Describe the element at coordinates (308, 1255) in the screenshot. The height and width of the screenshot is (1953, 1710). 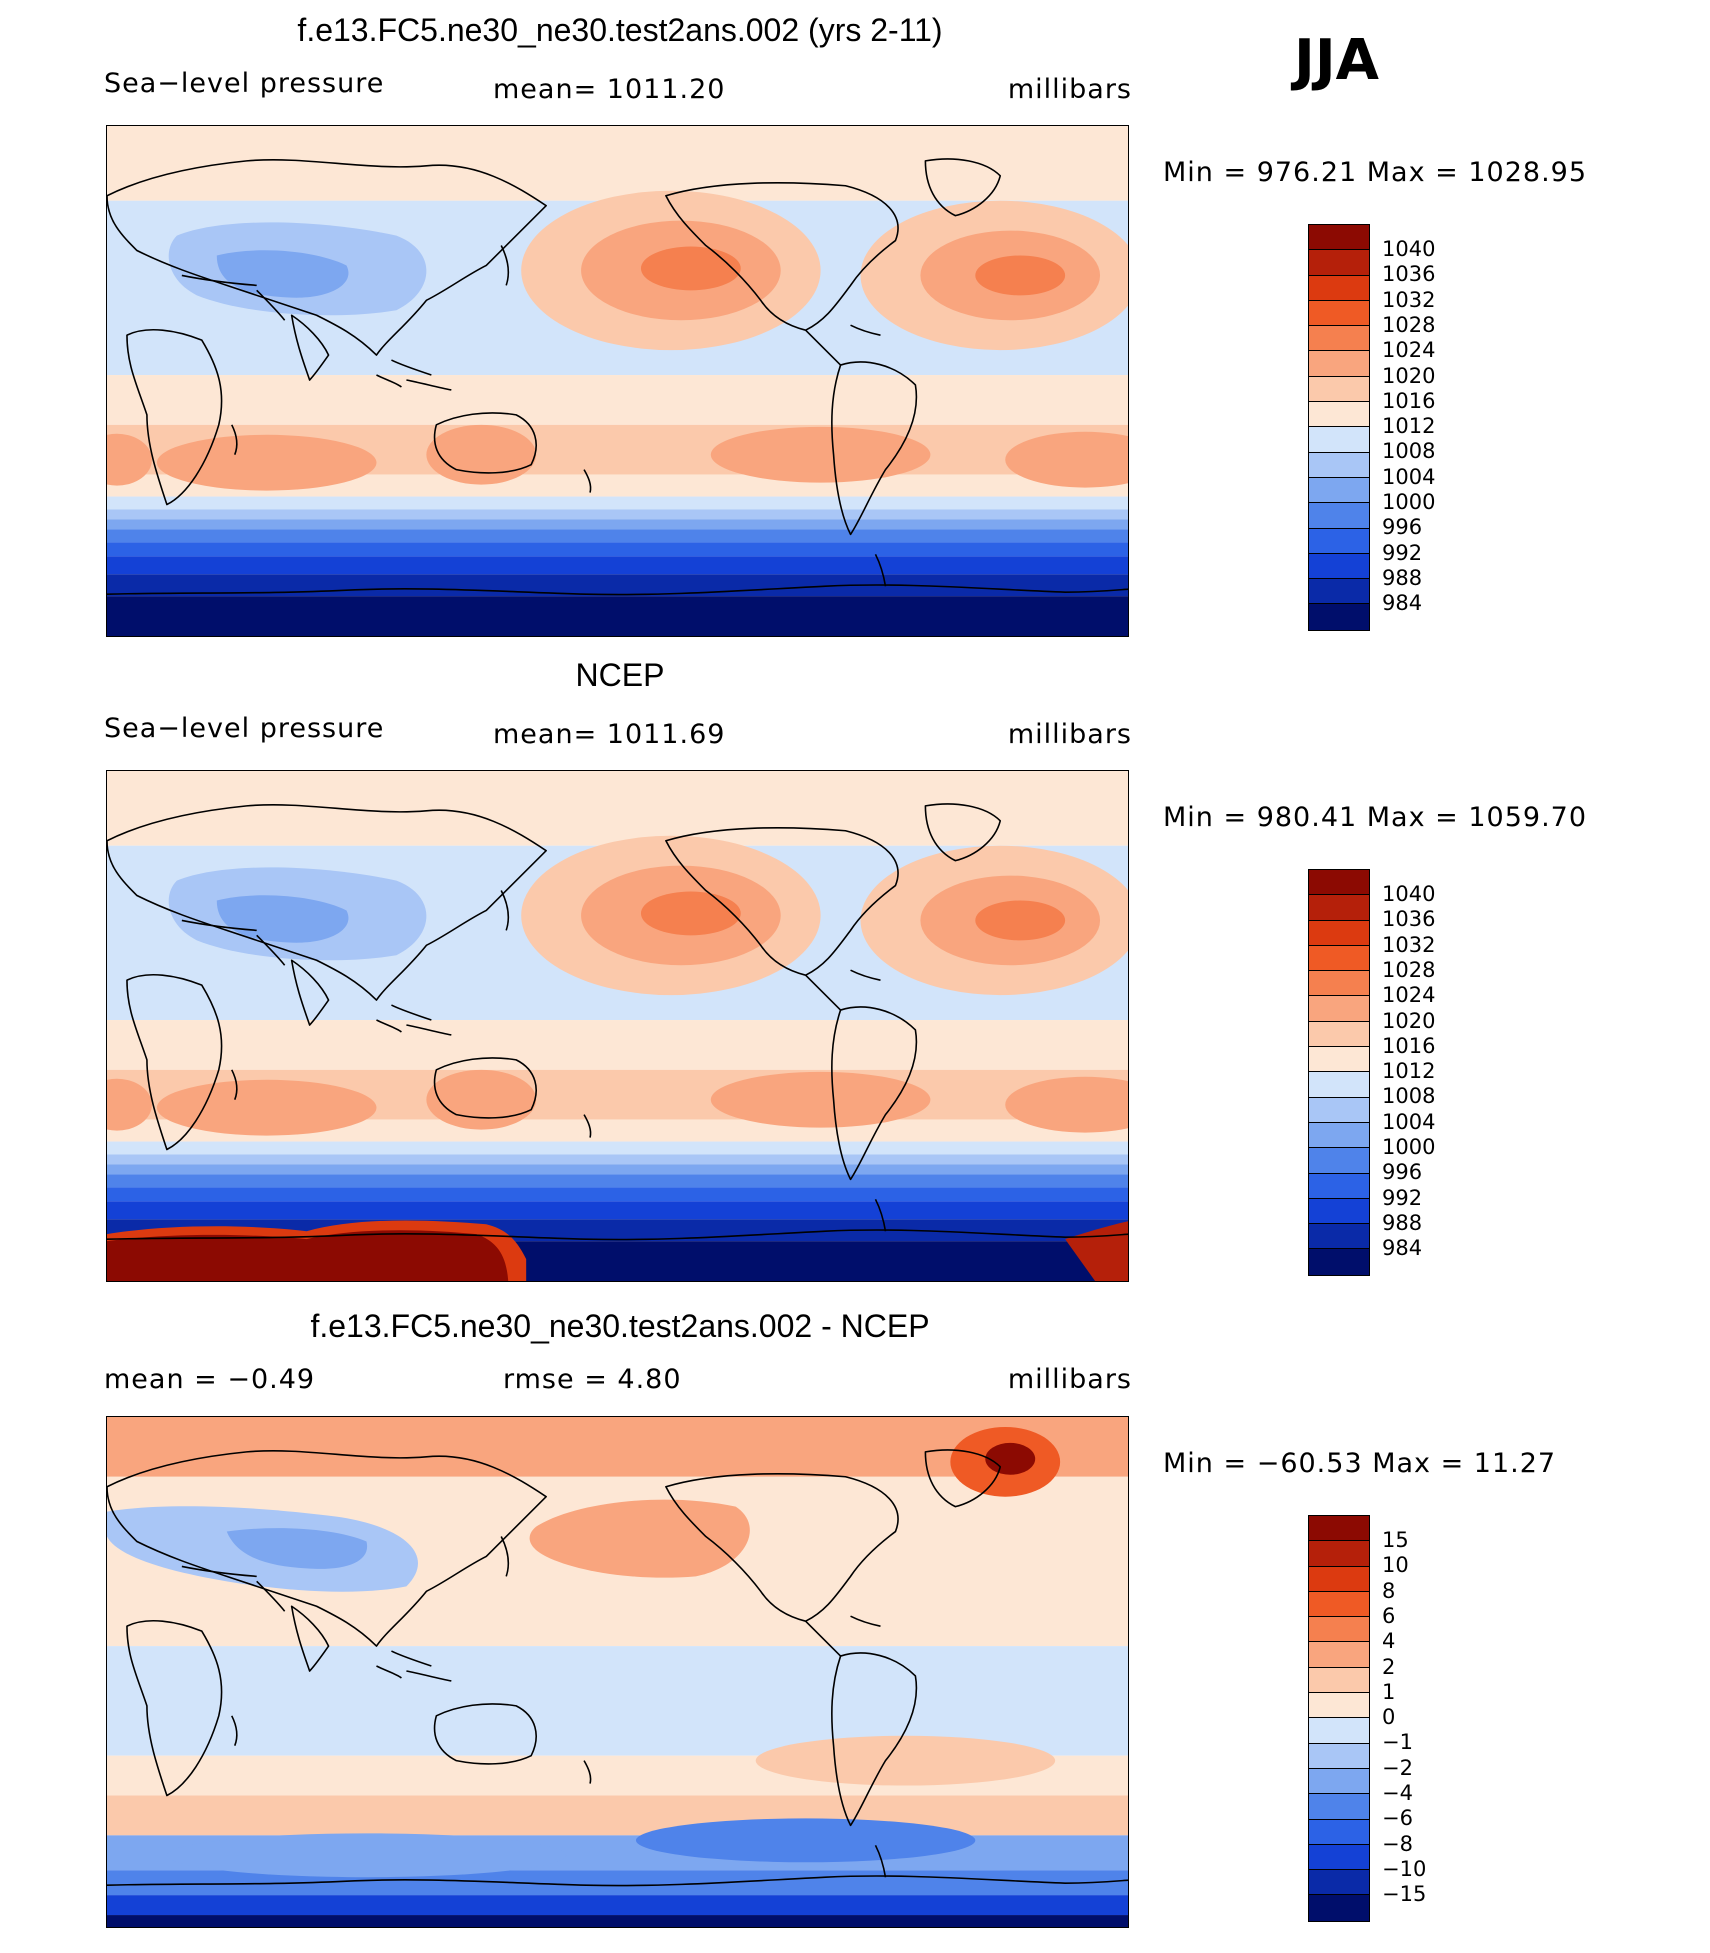
I see `antarctic-plateau-core` at that location.